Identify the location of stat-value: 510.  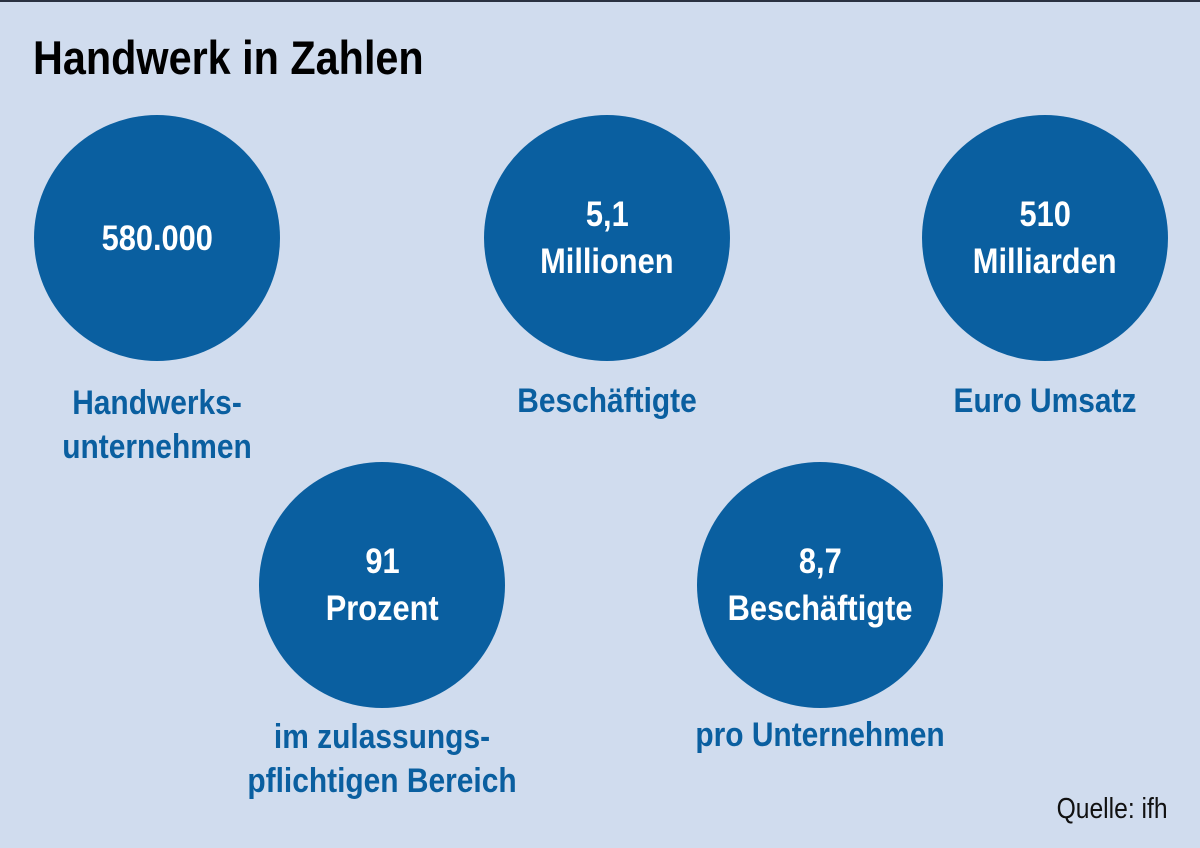
(1045, 214).